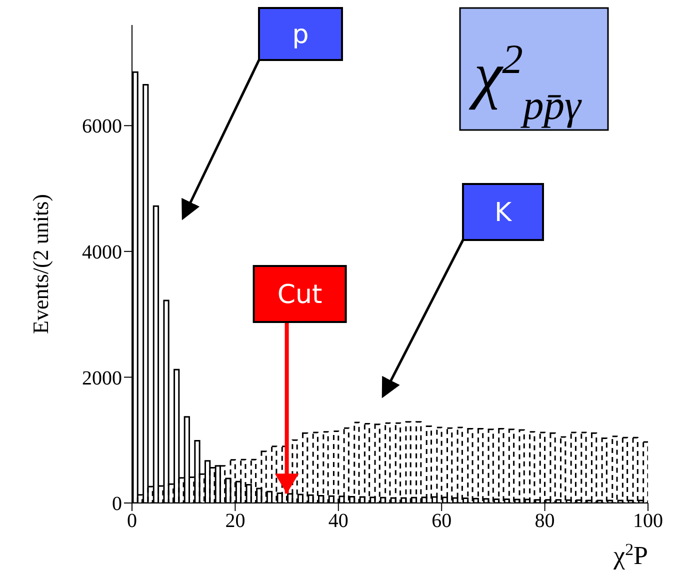  I want to click on text: p, so click(300, 35).